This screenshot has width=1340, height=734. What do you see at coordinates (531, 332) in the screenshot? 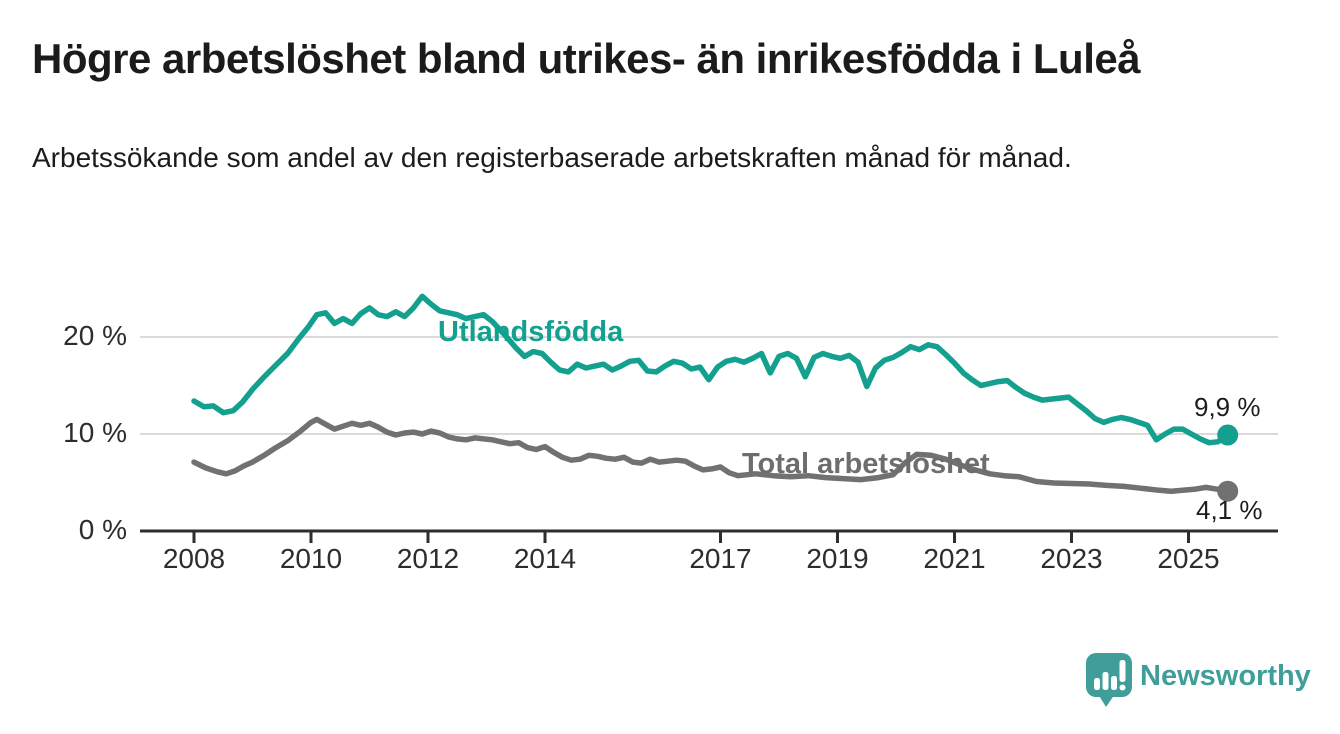
I see `series-label-utlandsfodda: Utlandsfödda` at bounding box center [531, 332].